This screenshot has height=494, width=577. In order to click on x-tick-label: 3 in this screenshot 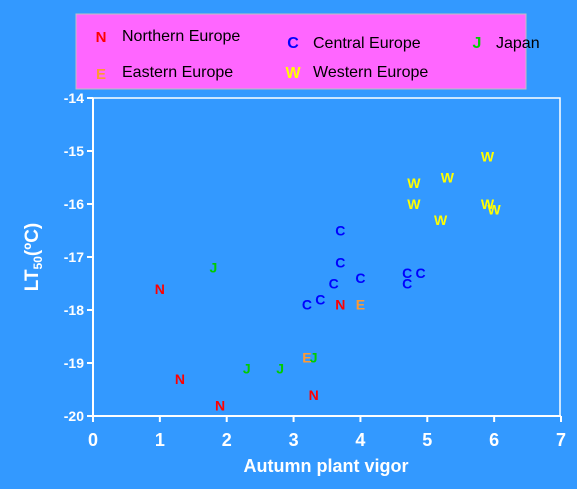, I will do `click(294, 440)`.